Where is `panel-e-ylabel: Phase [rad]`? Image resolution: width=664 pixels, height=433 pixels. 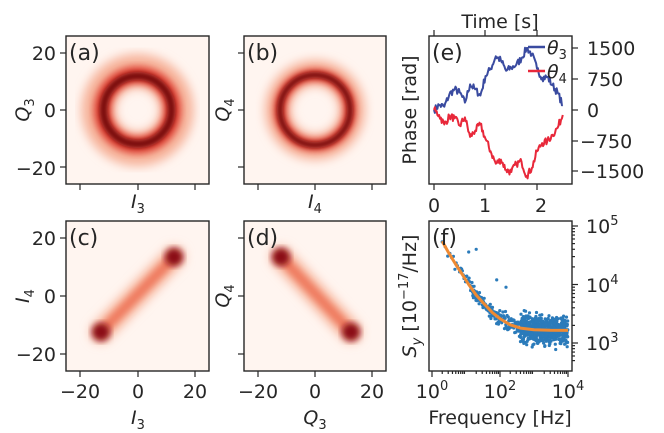
panel-e-ylabel: Phase [rad] is located at coordinates (410, 109).